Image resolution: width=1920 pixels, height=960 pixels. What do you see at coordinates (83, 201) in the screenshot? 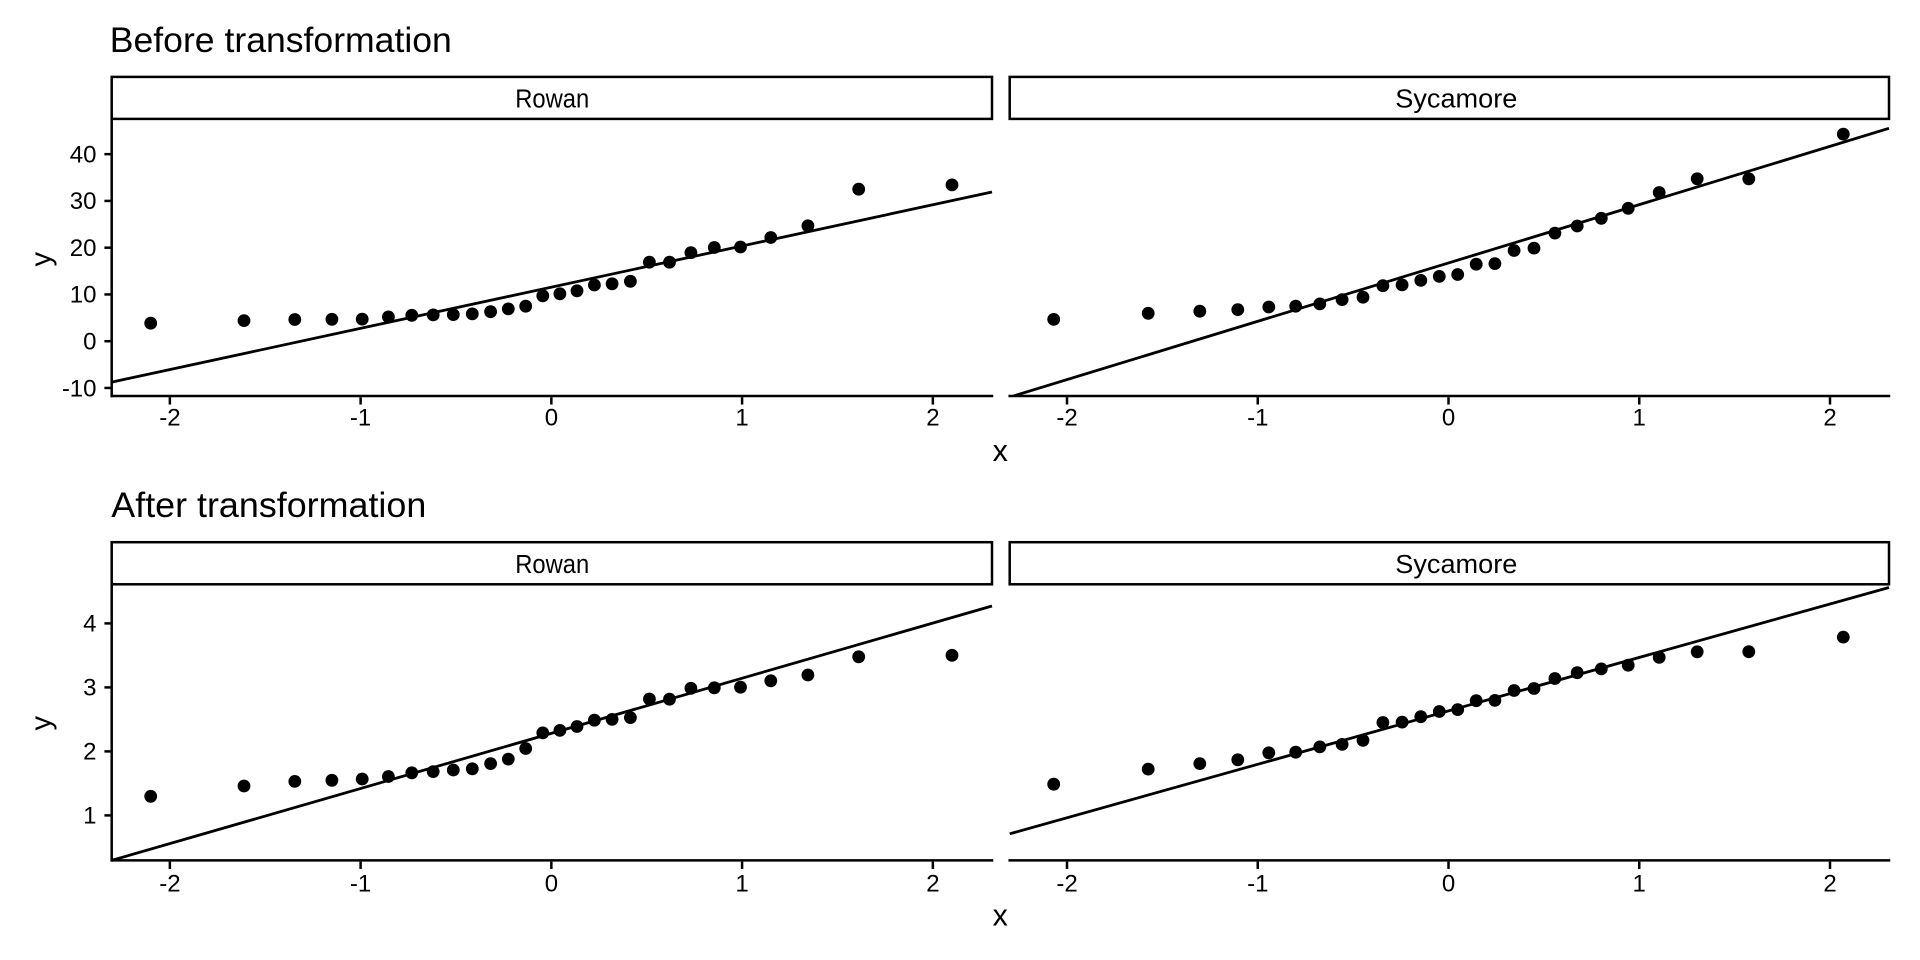
I see `svg-text: 30` at bounding box center [83, 201].